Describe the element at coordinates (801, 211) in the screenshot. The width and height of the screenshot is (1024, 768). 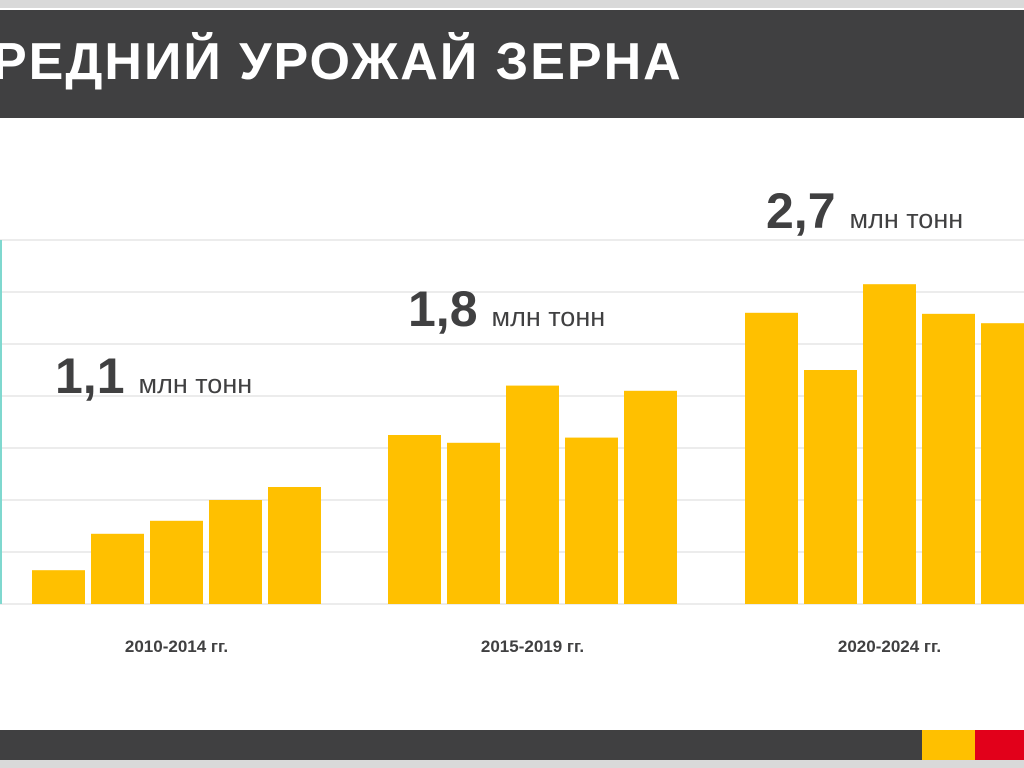
I see `summary-value: 2,7` at that location.